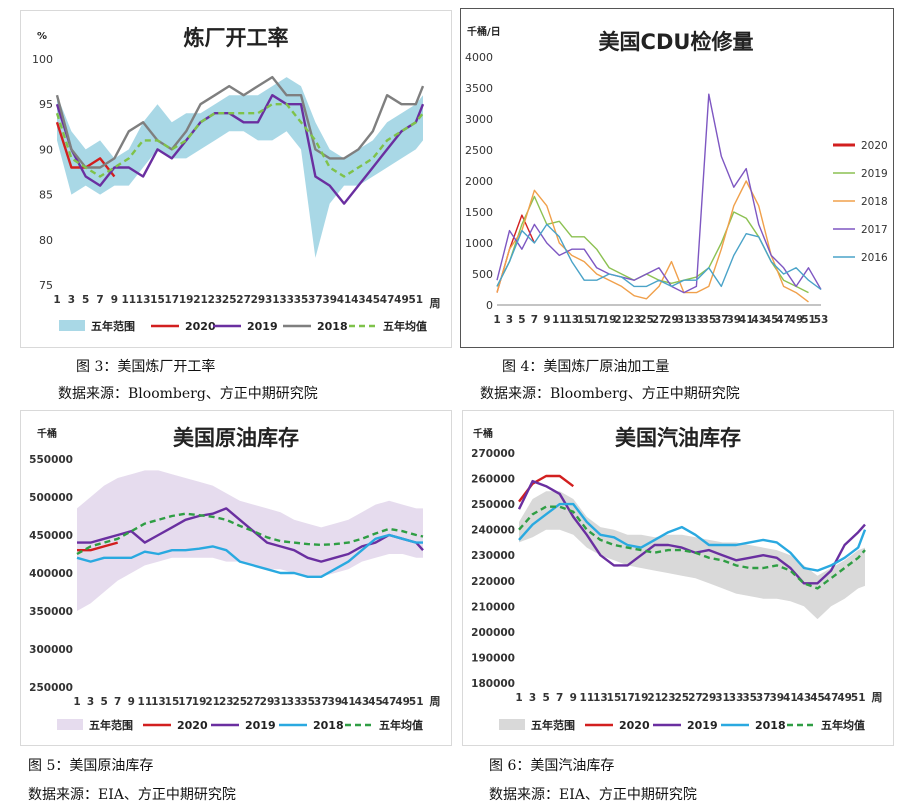  Describe the element at coordinates (493, 633) in the screenshot. I see `y-tick-label: 200000` at that location.